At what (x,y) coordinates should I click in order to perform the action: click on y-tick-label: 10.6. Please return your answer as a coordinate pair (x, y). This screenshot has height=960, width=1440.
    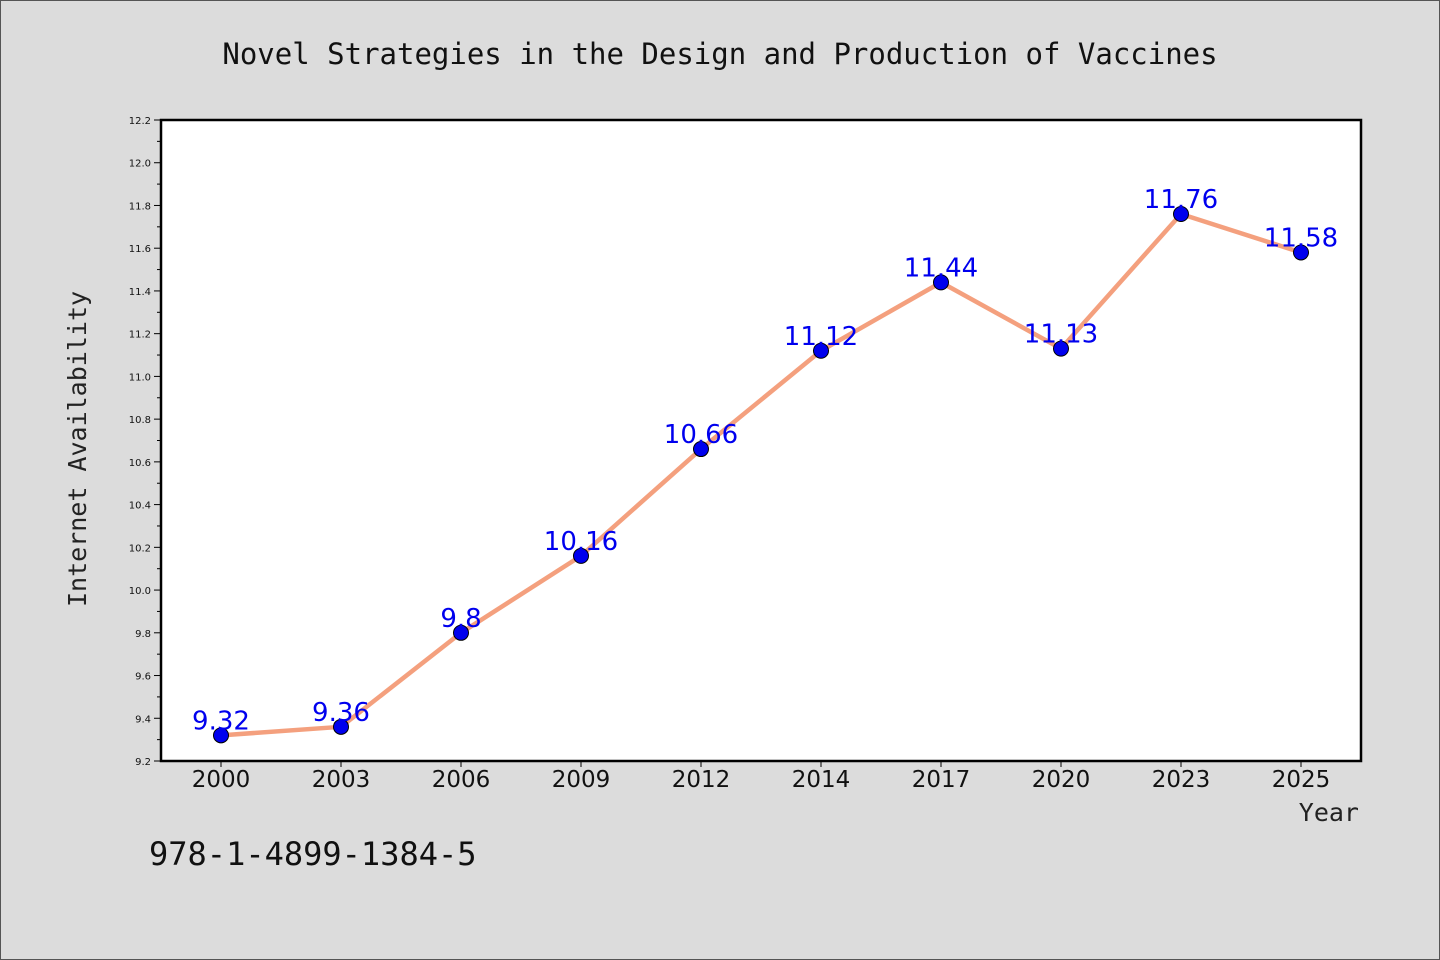
    Looking at the image, I should click on (140, 463).